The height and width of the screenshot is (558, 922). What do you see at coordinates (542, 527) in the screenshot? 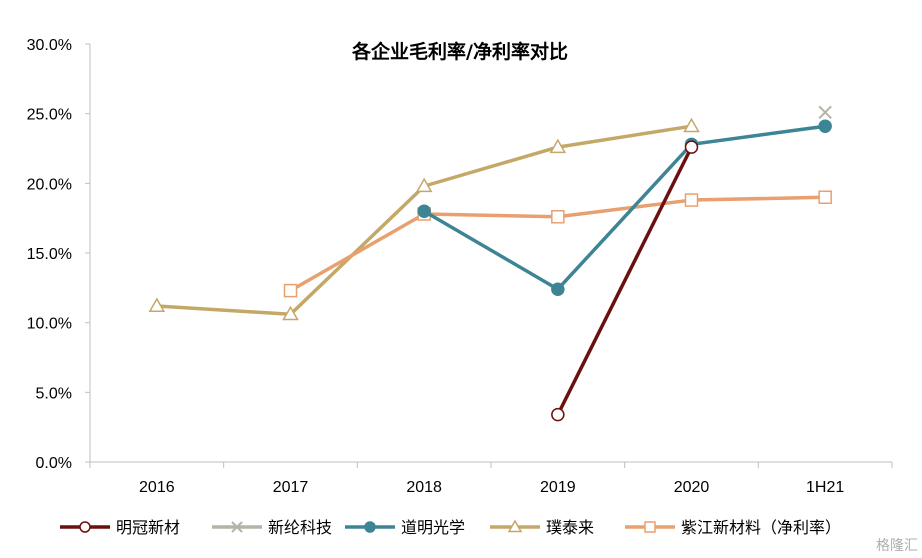
I see `legend-item: 璞泰来` at bounding box center [542, 527].